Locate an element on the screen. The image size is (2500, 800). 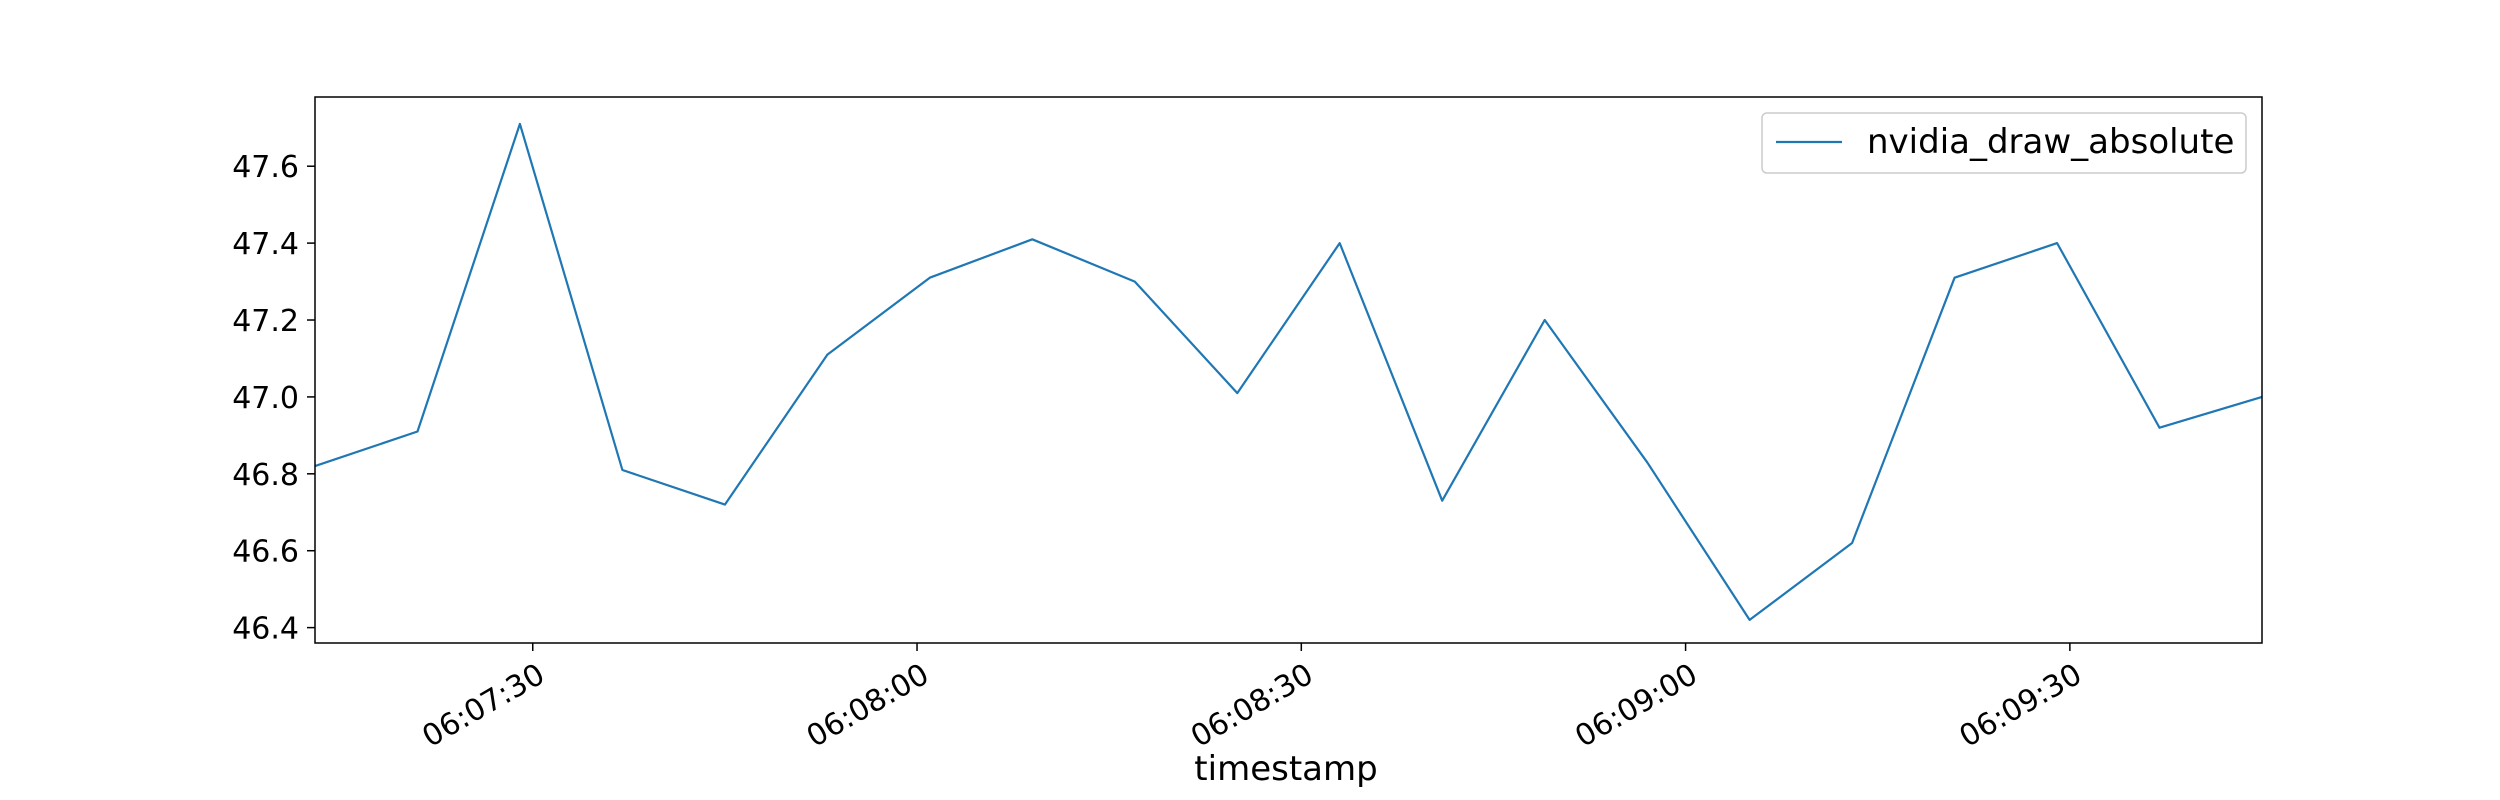
legend-label-nvidia-draw-absolute: nvidia_draw_absolute is located at coordinates (2050, 142).